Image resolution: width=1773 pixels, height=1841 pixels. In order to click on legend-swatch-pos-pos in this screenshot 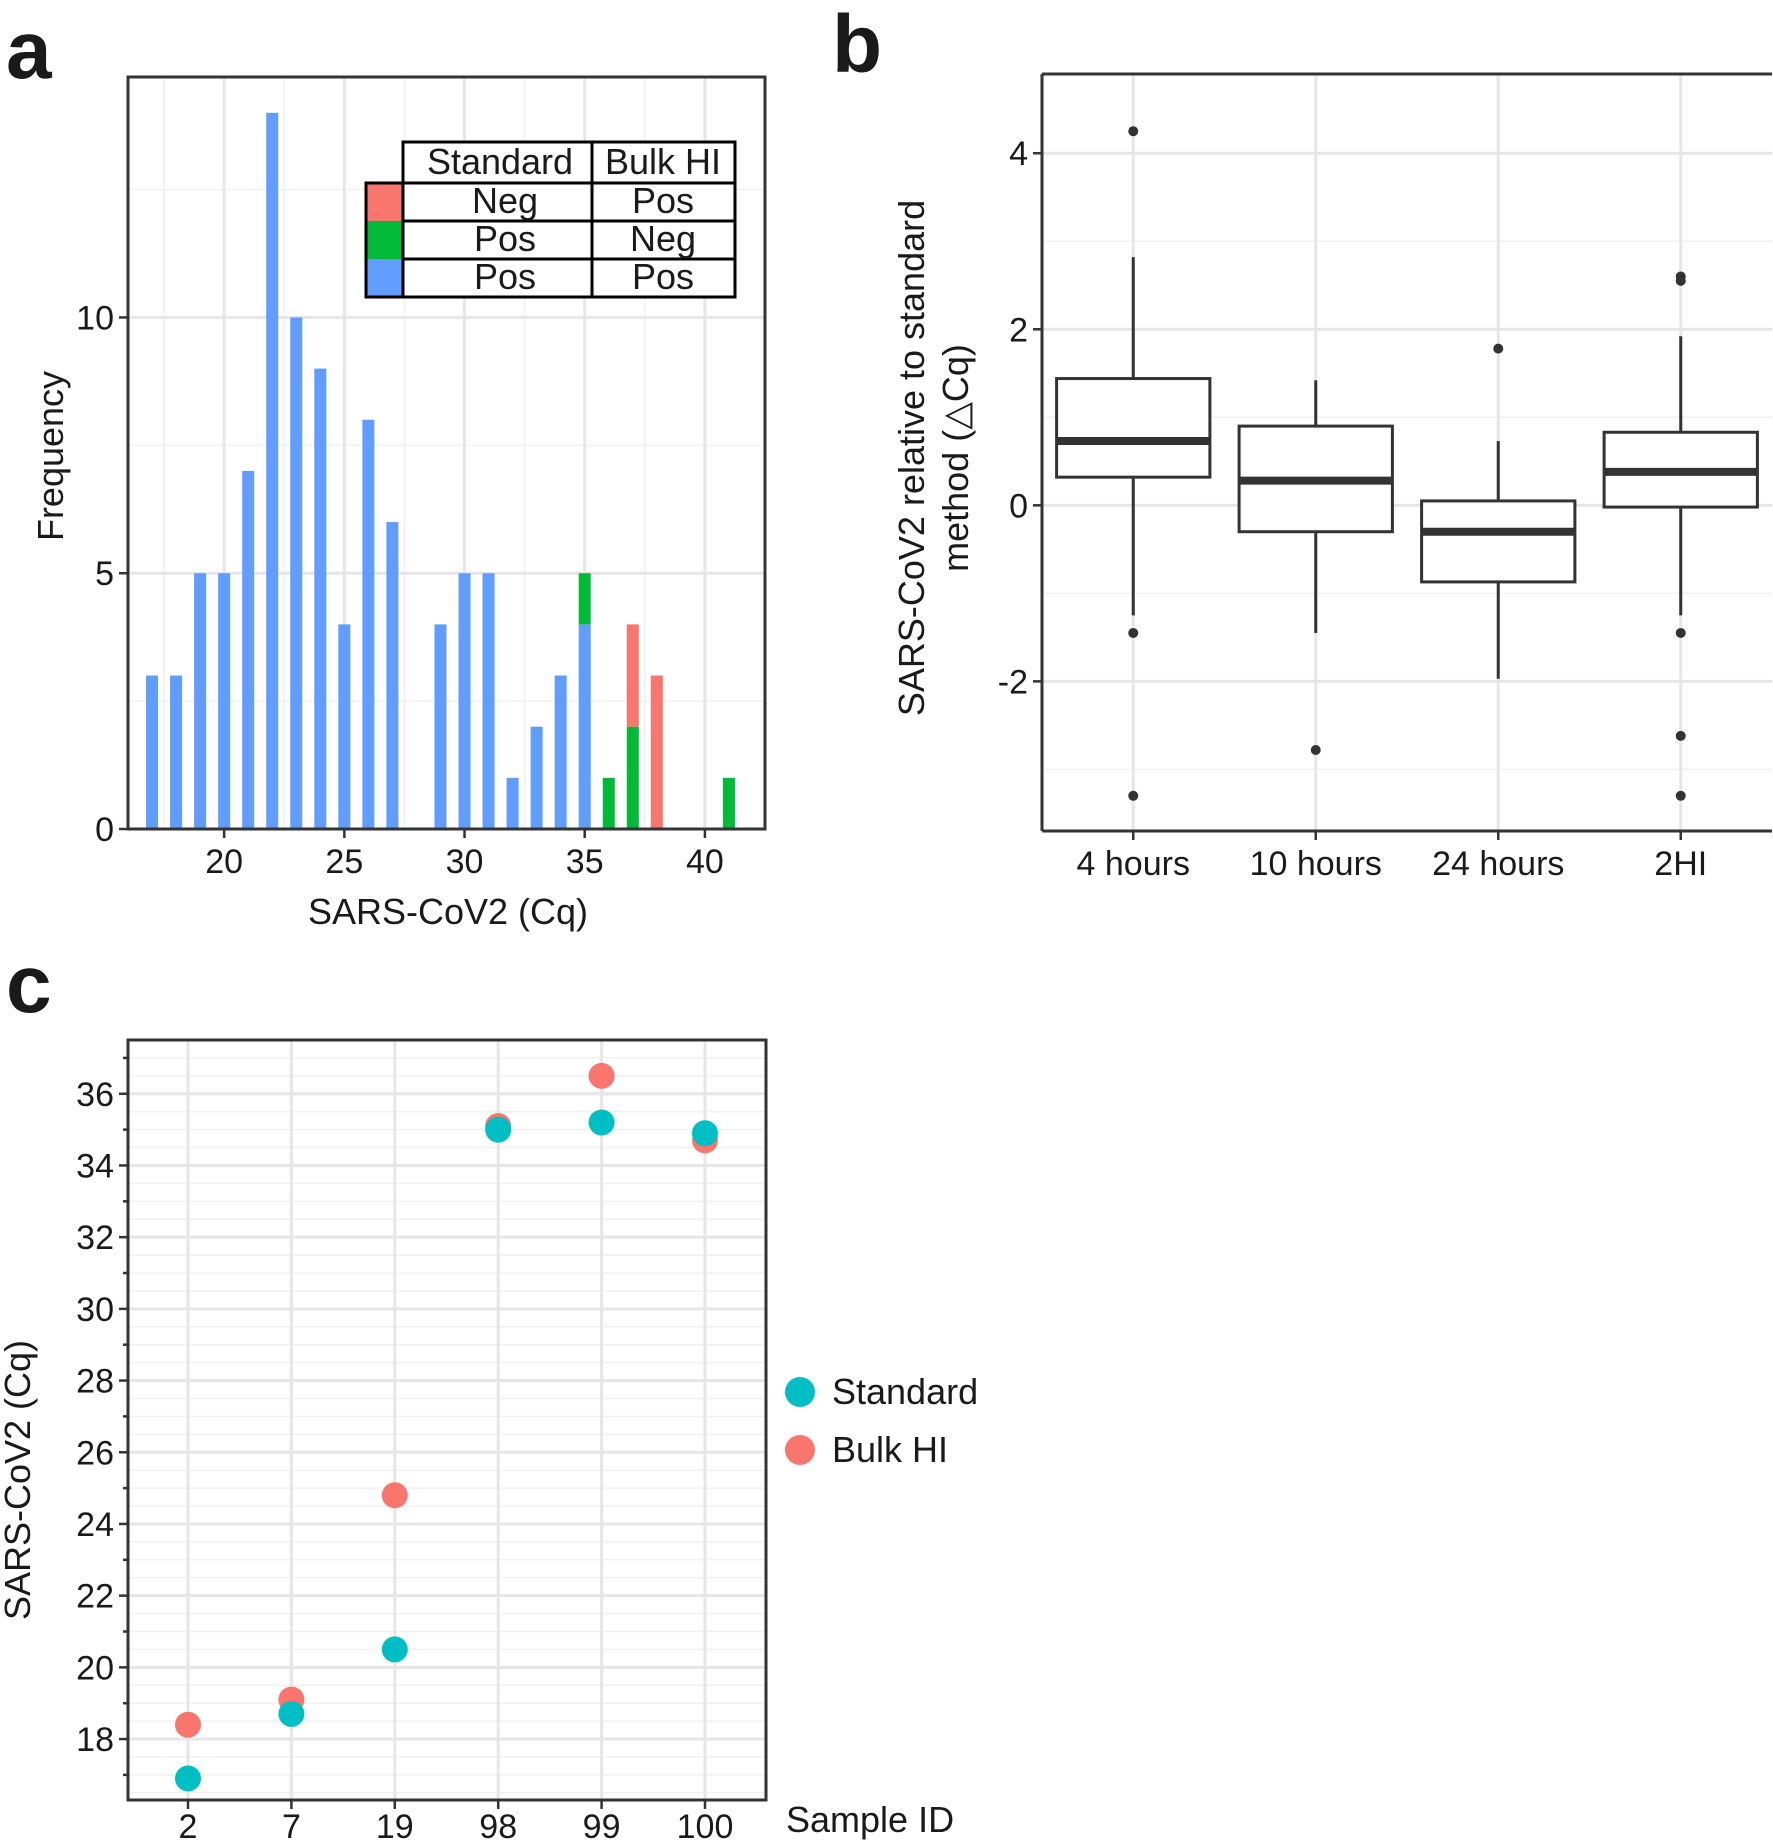, I will do `click(384, 278)`.